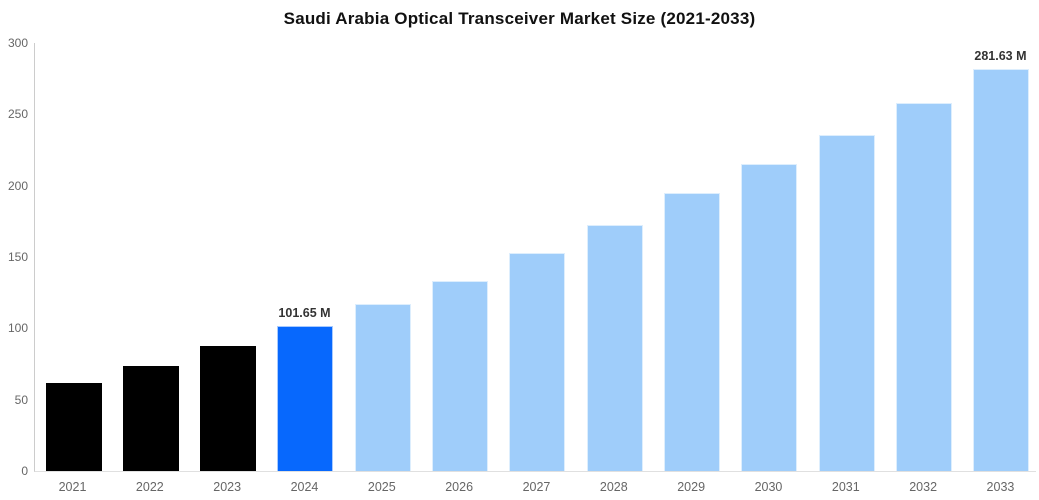 The height and width of the screenshot is (500, 1039). Describe the element at coordinates (692, 331) in the screenshot. I see `bar-2029` at that location.